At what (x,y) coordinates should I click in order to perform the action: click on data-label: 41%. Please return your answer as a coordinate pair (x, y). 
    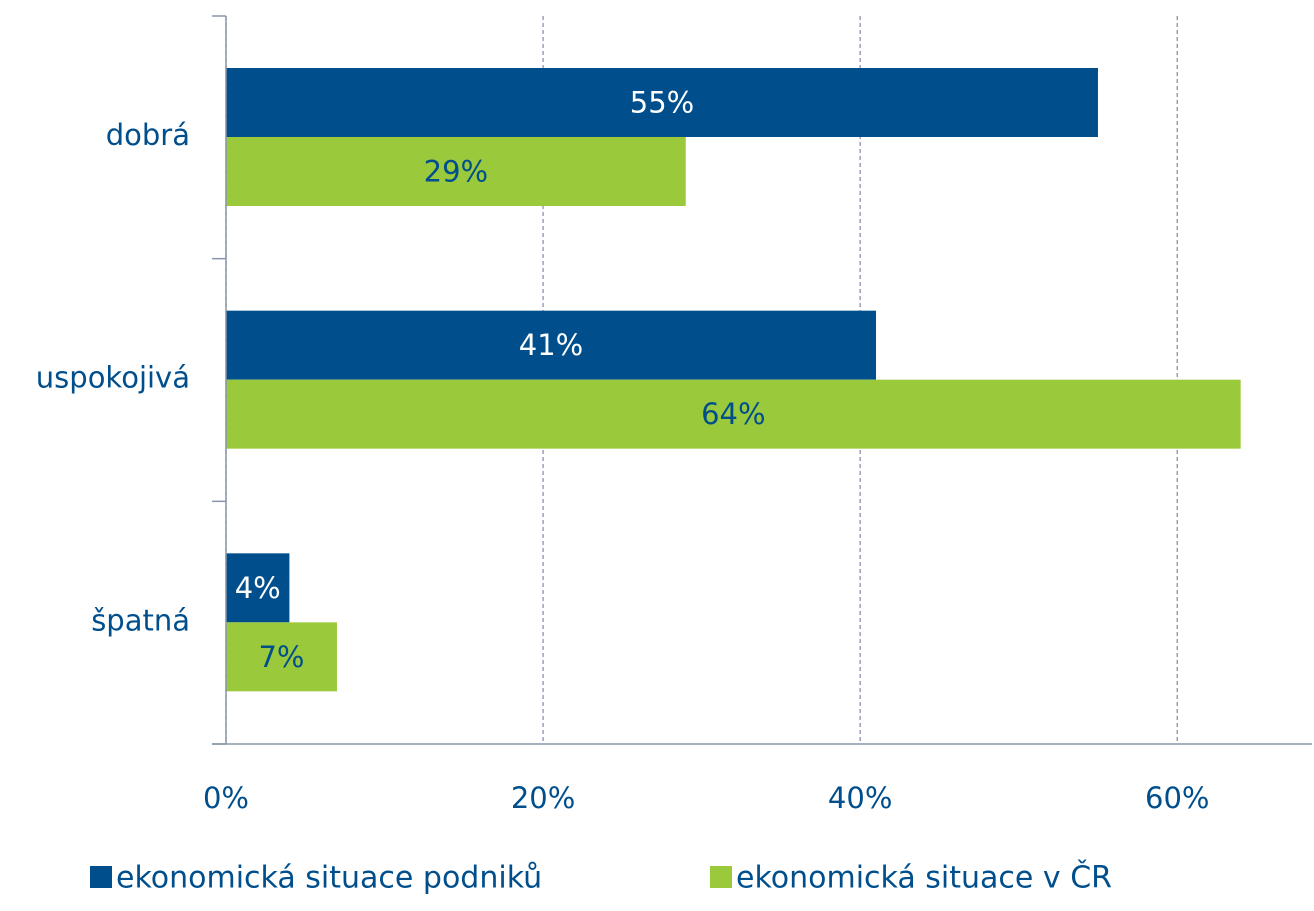
    Looking at the image, I should click on (551, 345).